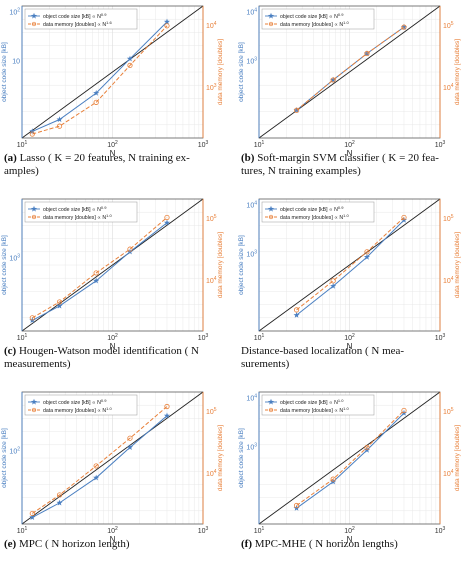 This screenshot has width=474, height=580. What do you see at coordinates (265, 364) in the screenshot?
I see `caption-line: surements)` at bounding box center [265, 364].